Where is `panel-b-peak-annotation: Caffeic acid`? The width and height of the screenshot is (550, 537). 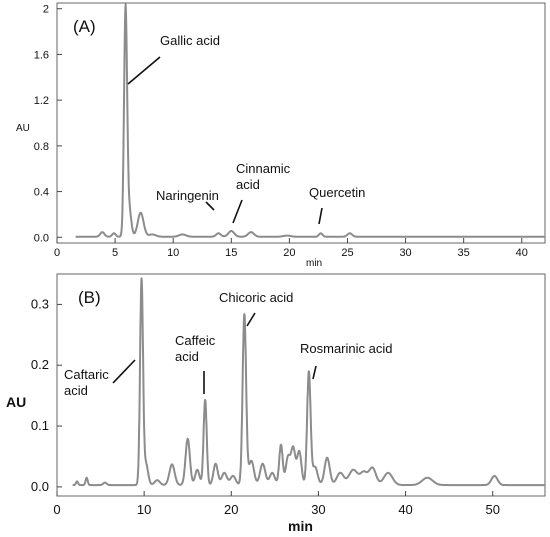
panel-b-peak-annotation: Caffeic acid is located at coordinates (195, 348).